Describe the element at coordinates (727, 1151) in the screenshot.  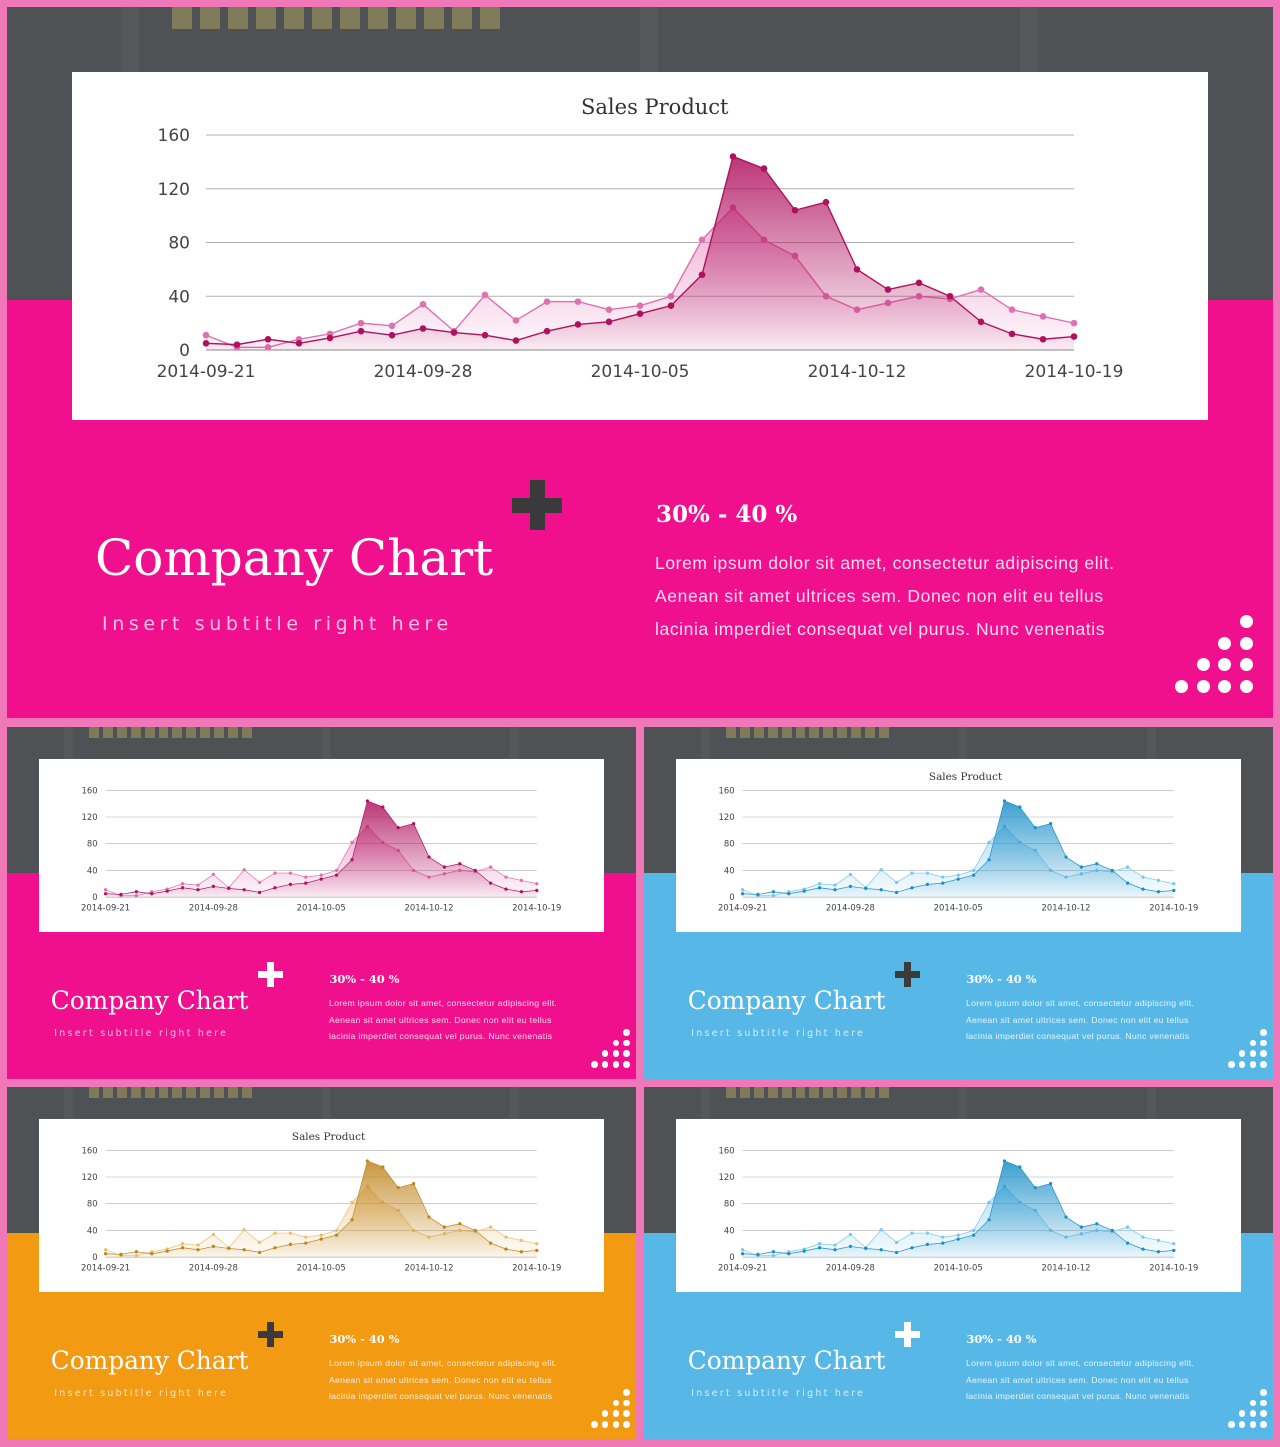
I see `y-tick-label: 160` at that location.